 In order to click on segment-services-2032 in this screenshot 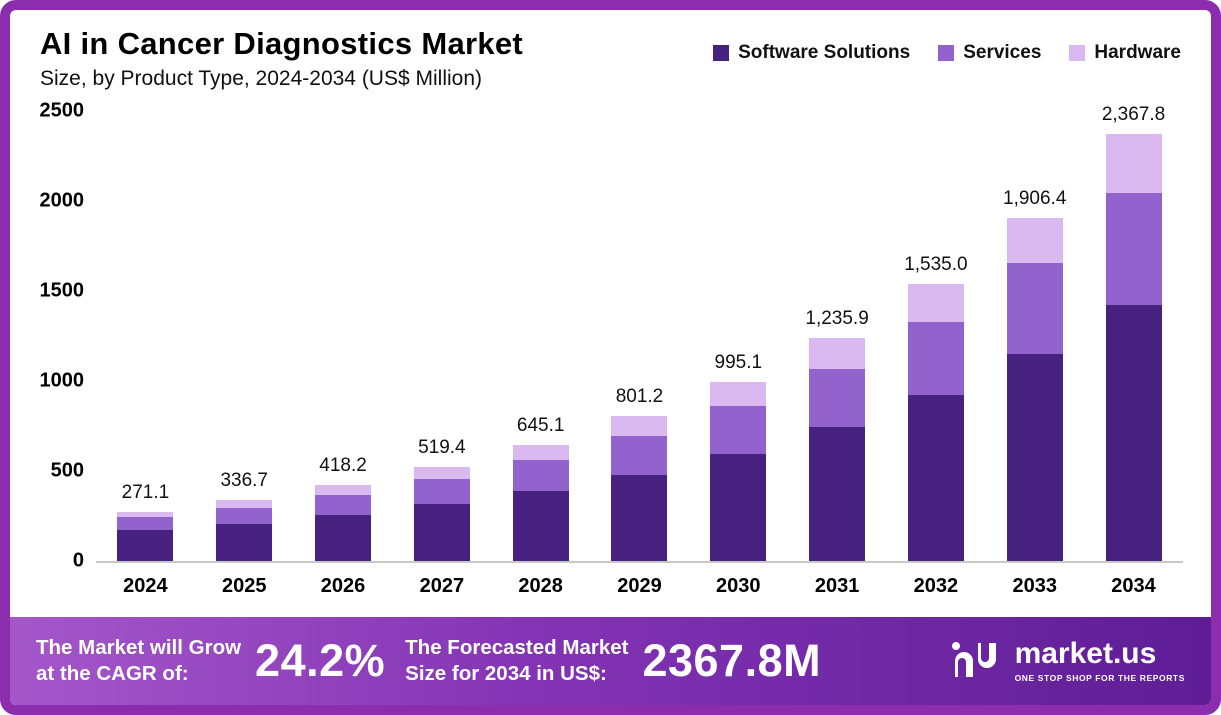, I will do `click(935, 359)`.